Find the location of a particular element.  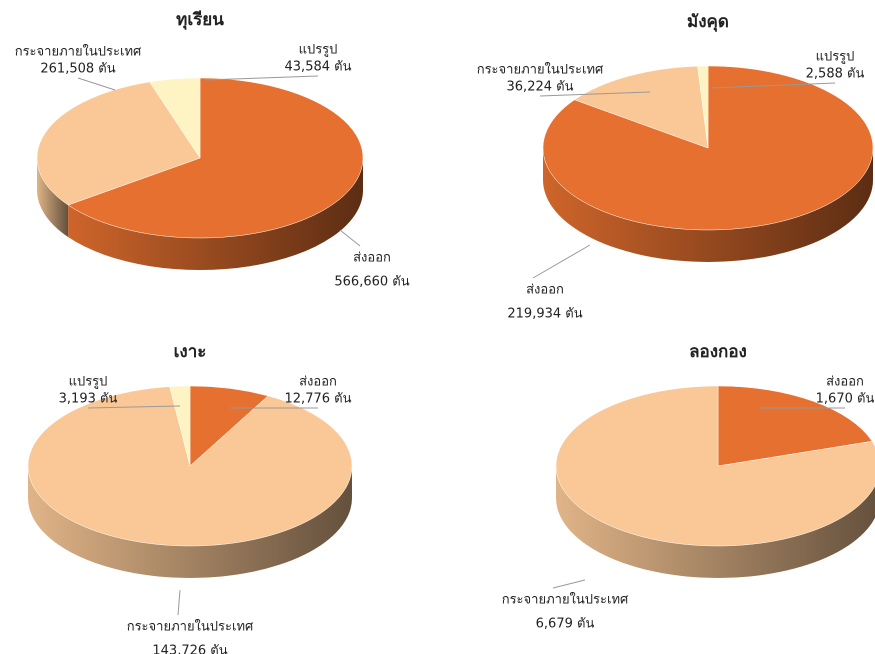

slice-value-label: 566,660 ตัน is located at coordinates (371, 282).